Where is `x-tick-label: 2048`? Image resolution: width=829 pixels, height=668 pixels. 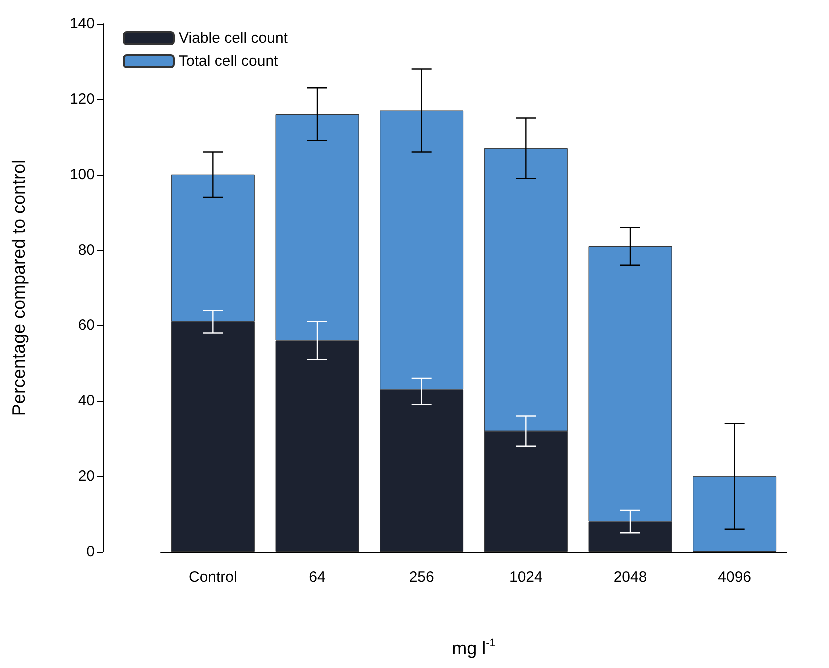 x-tick-label: 2048 is located at coordinates (631, 577).